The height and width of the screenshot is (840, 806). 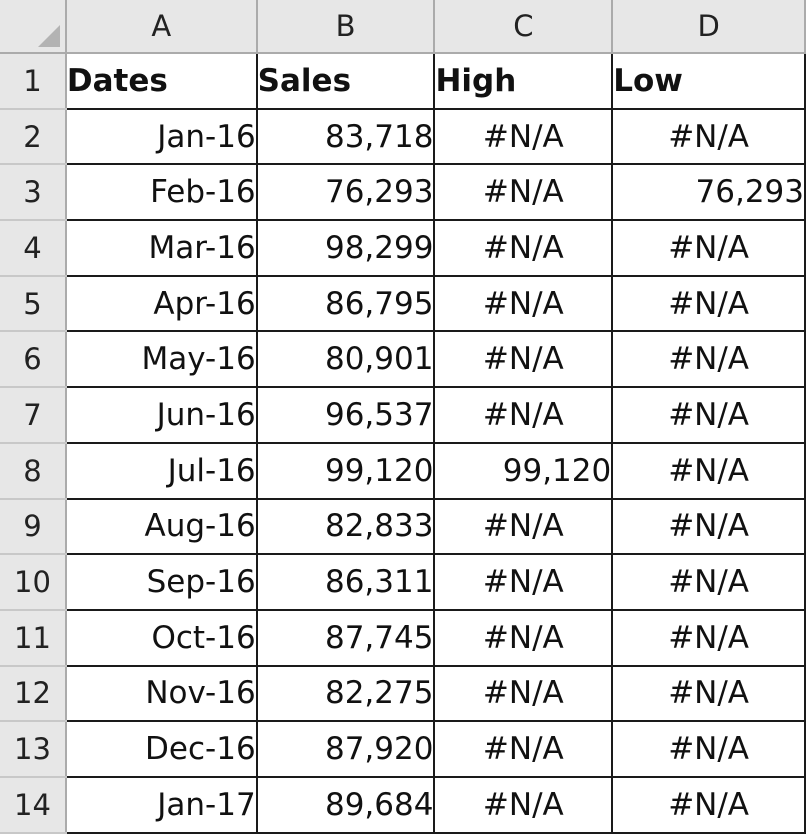 I want to click on row-header: 3, so click(x=33, y=193).